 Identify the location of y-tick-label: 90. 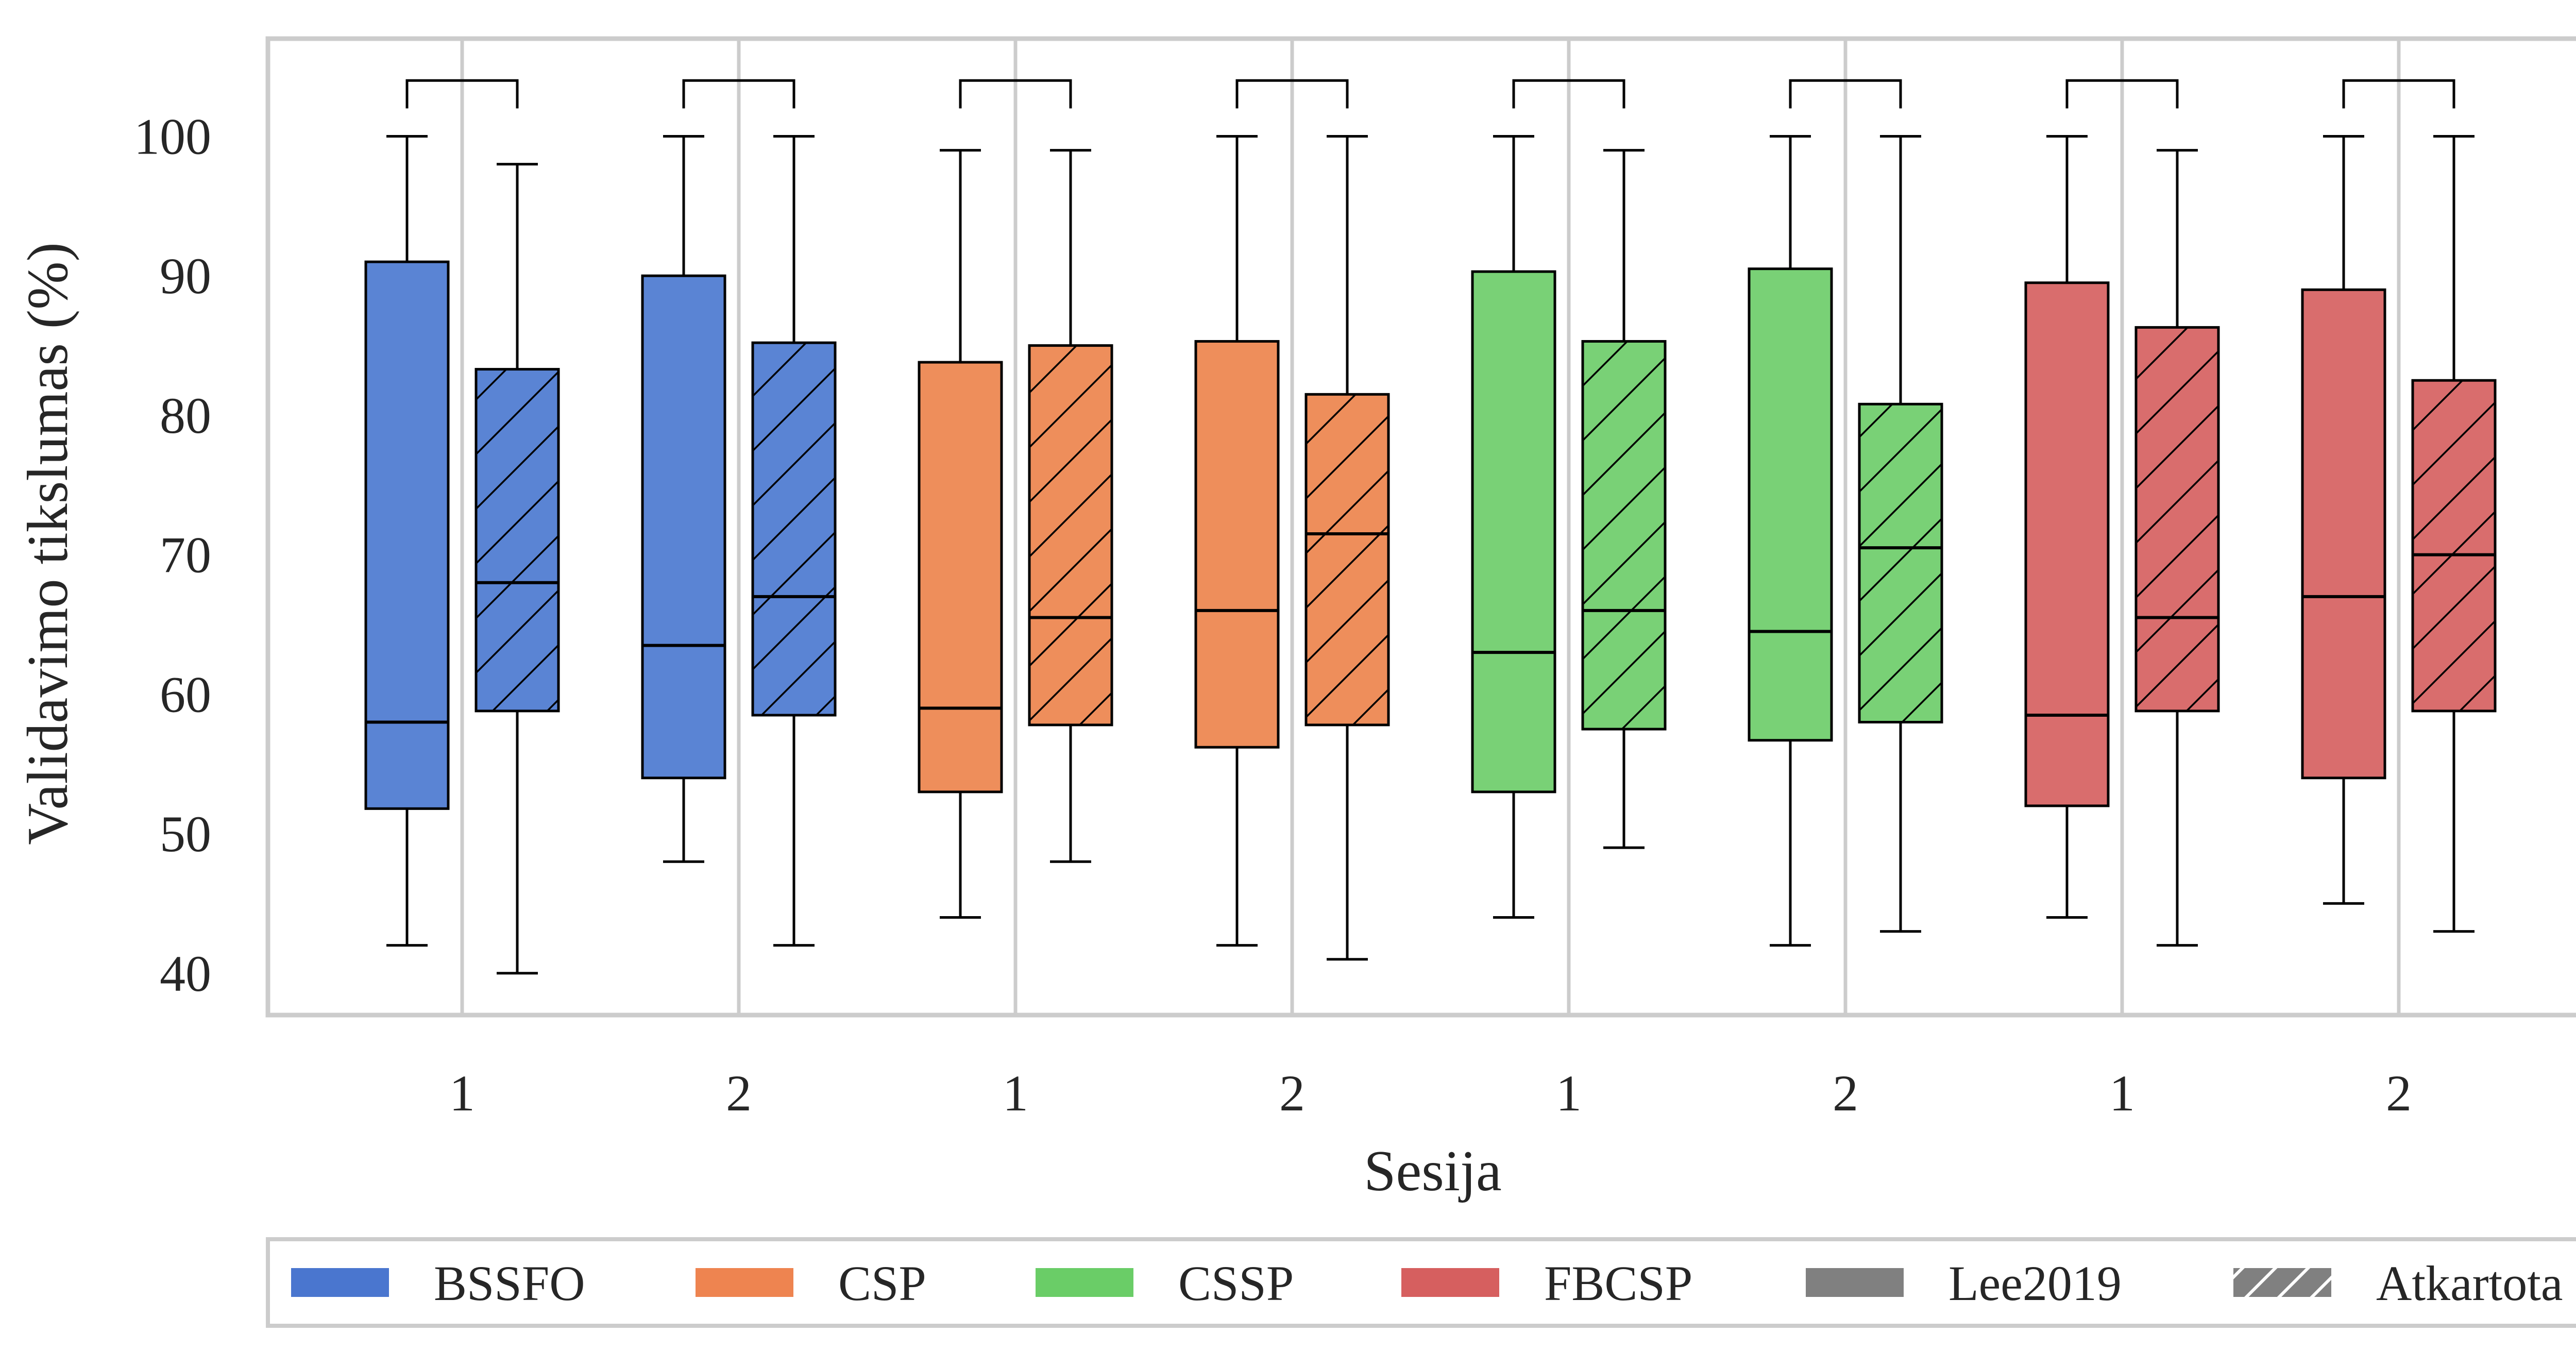
(185, 276).